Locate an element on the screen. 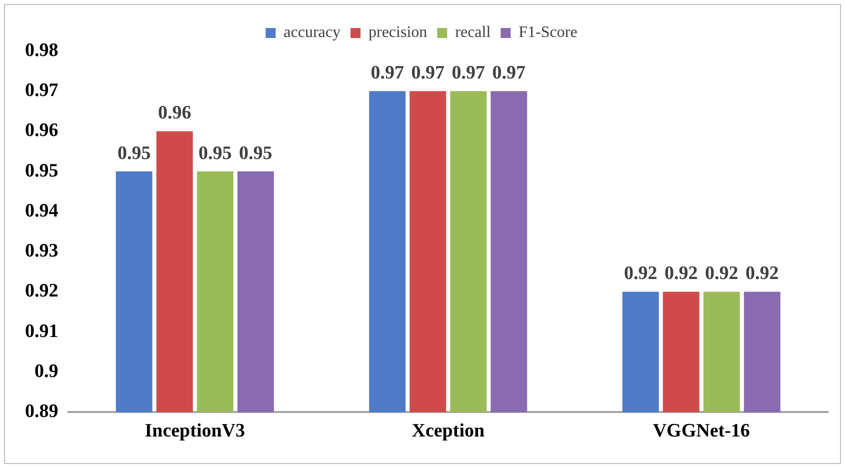 The image size is (845, 468). y-tick-label: 0.92 is located at coordinates (41, 291).